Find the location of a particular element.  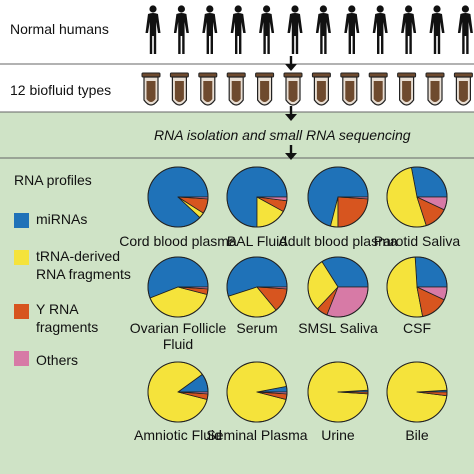

legend-swatch-trna is located at coordinates (21, 257).